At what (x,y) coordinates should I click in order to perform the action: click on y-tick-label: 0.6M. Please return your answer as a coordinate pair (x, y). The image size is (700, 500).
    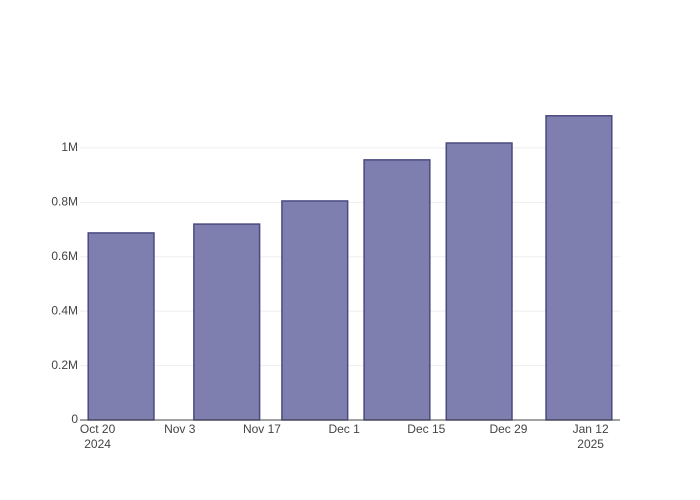
    Looking at the image, I should click on (64, 256).